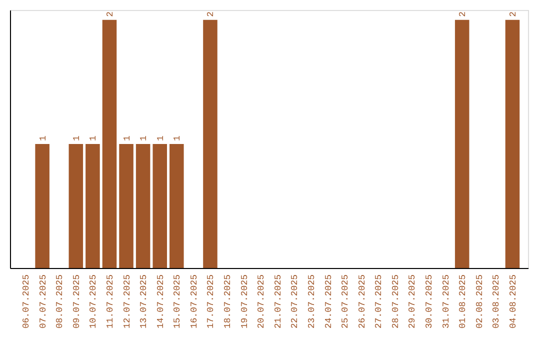 Image resolution: width=540 pixels, height=340 pixels. What do you see at coordinates (446, 301) in the screenshot?
I see `x-tick-label: 31.07.2025` at bounding box center [446, 301].